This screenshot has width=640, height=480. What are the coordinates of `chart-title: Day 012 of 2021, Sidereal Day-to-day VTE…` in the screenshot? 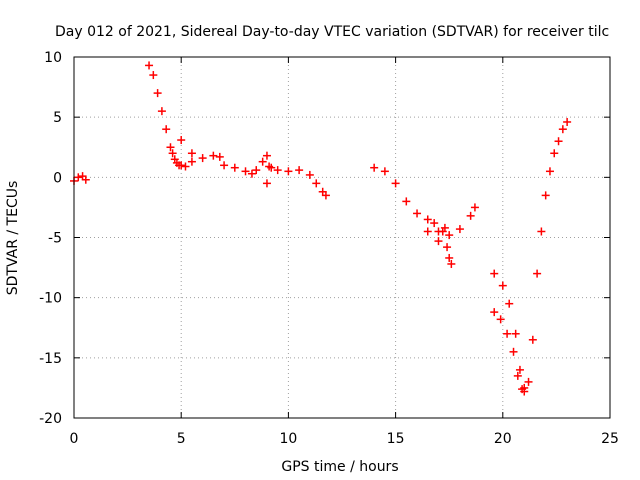 It's located at (332, 32).